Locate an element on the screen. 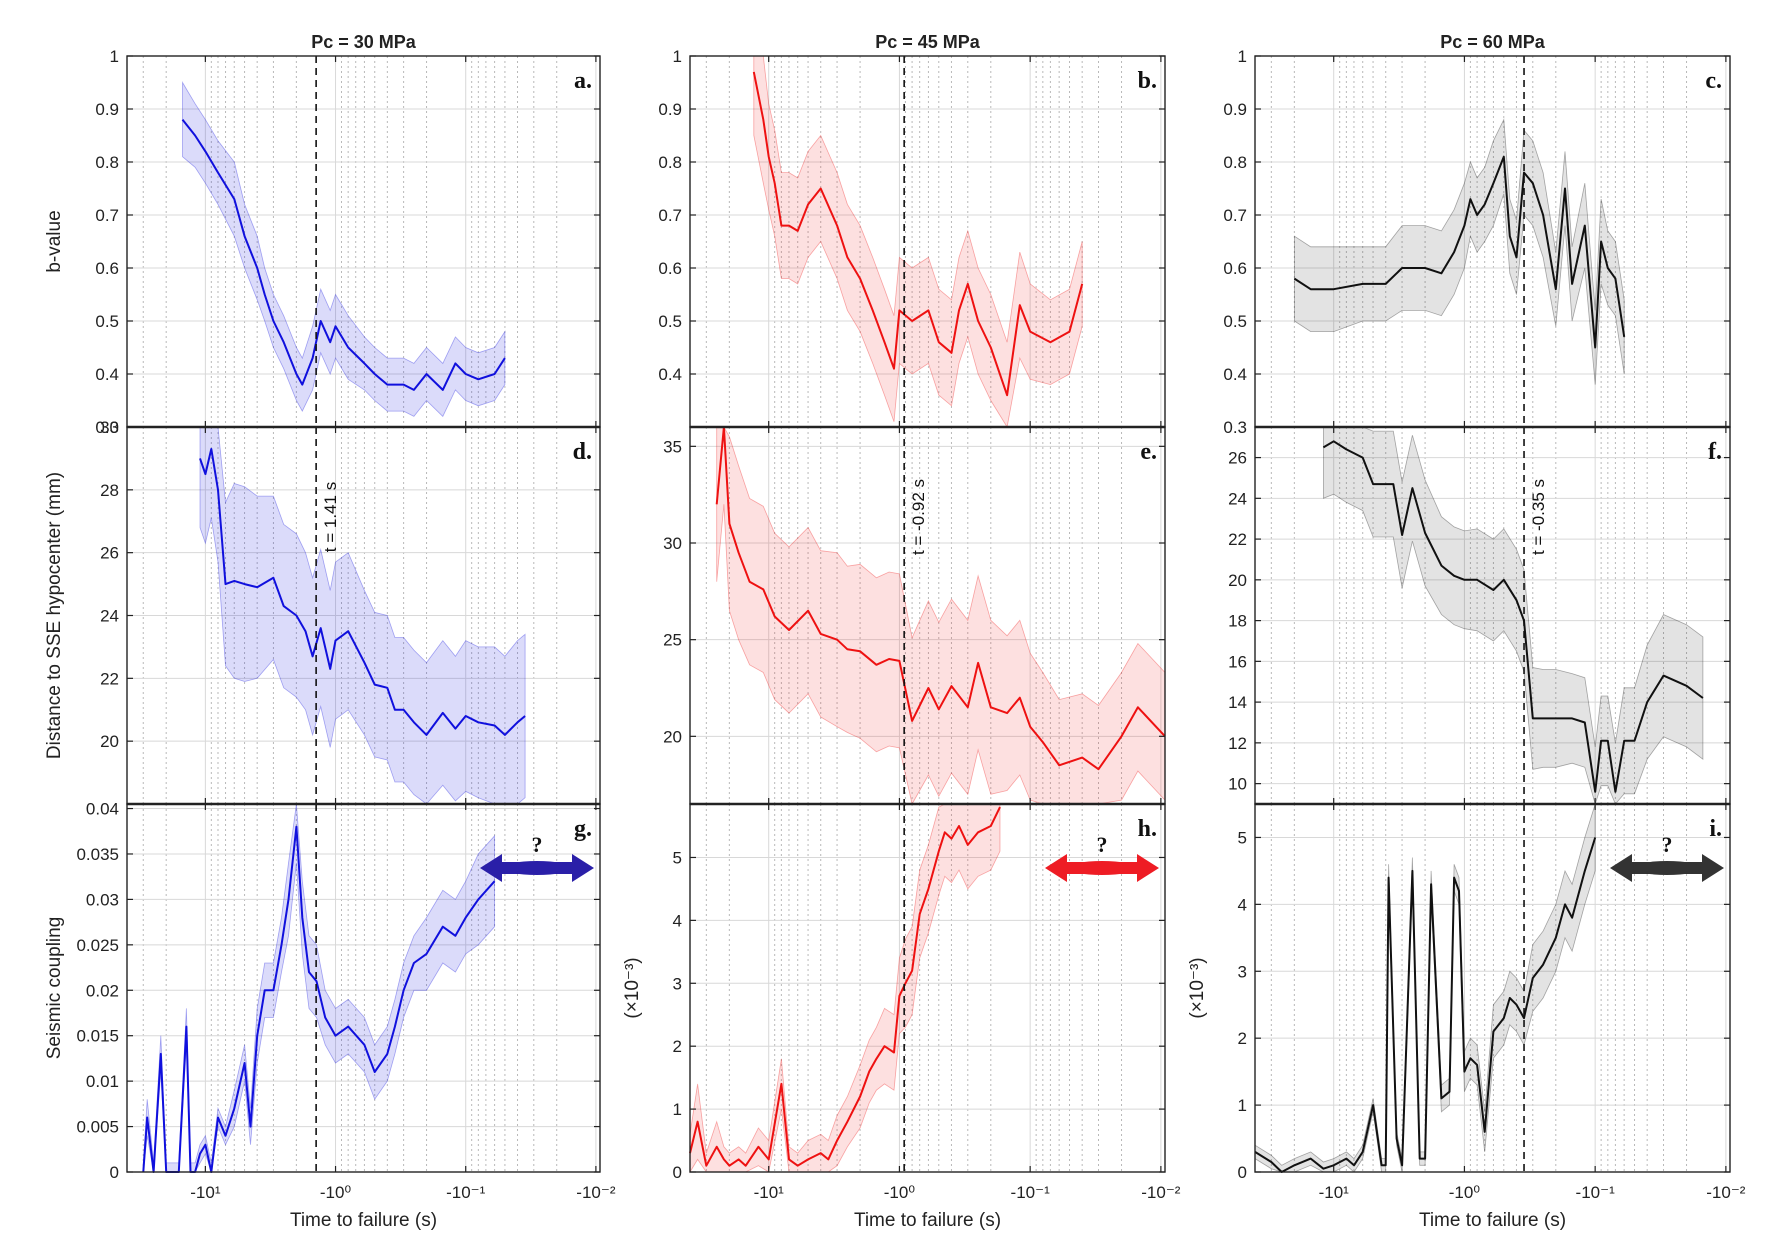  y-tick-label-c: 0.7 is located at coordinates (1235, 215).